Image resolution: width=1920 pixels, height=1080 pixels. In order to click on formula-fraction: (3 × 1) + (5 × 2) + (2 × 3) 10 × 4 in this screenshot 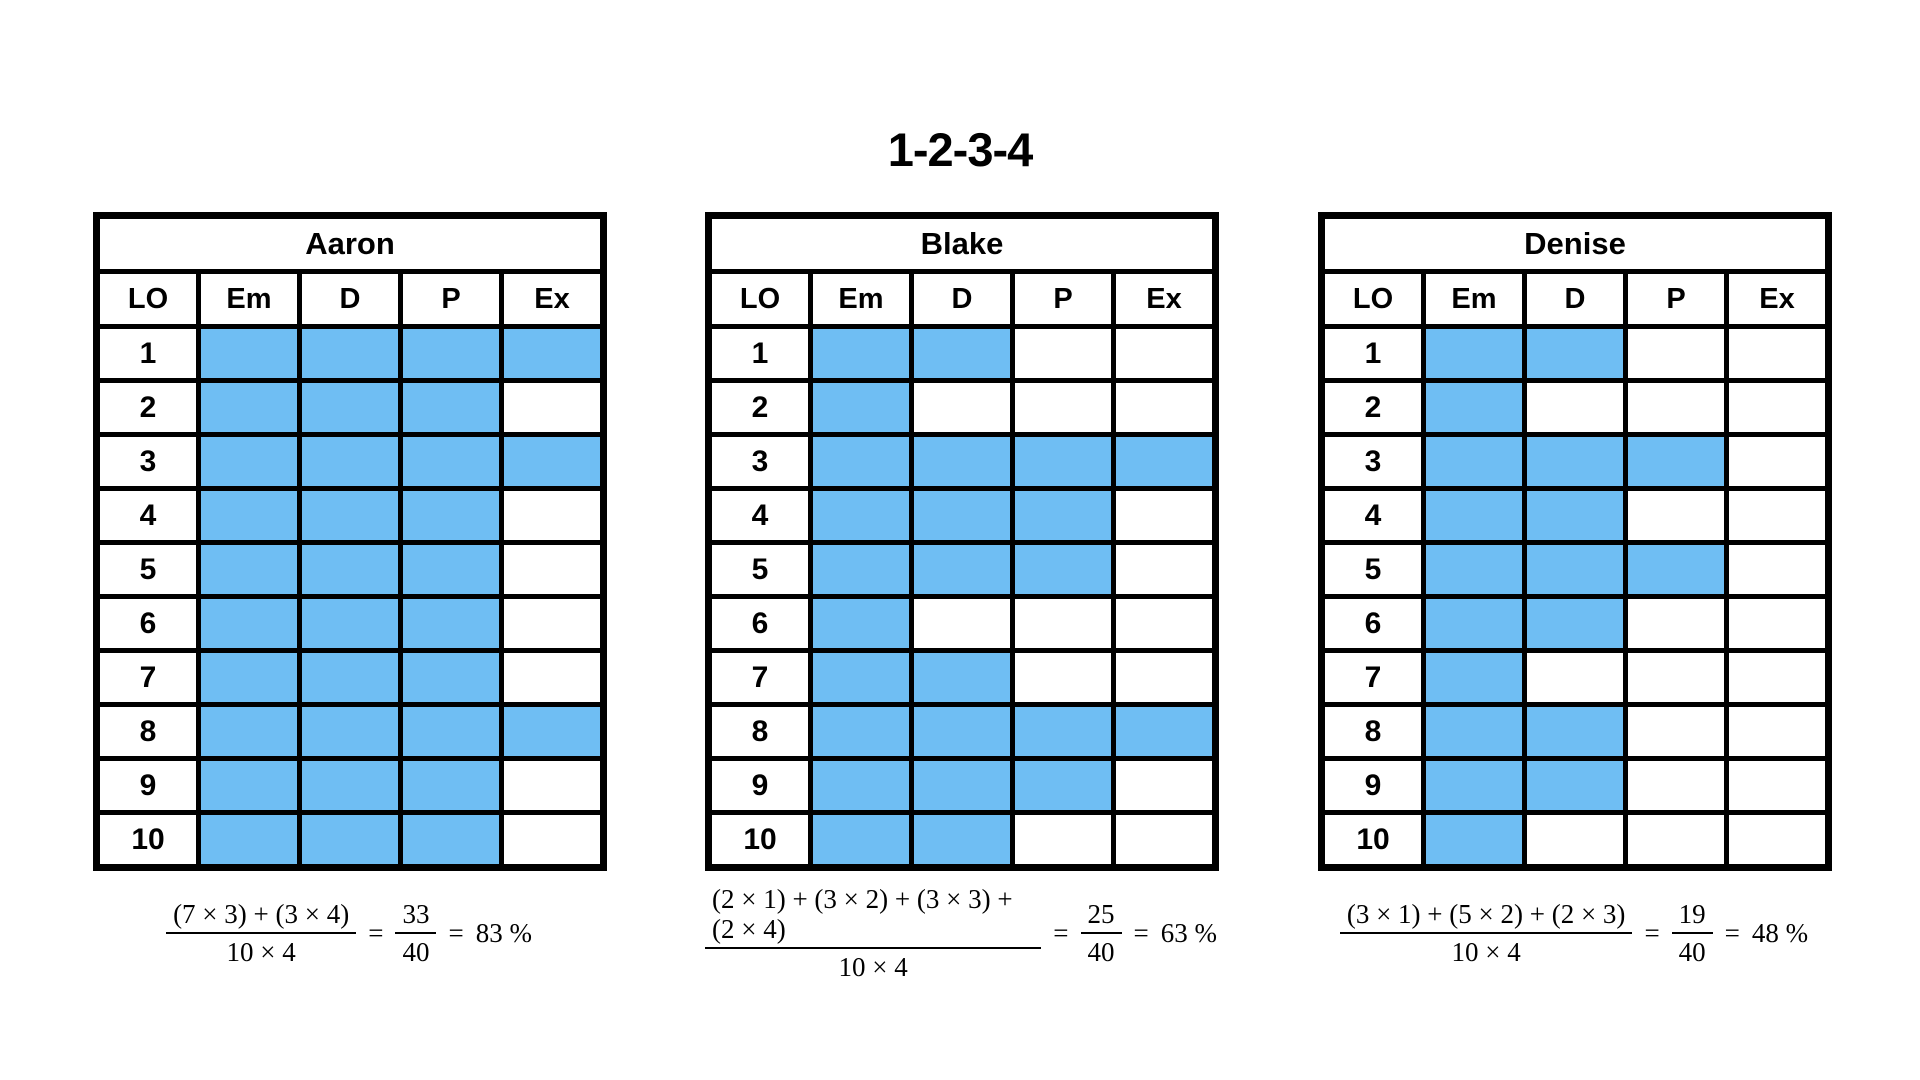, I will do `click(1486, 933)`.